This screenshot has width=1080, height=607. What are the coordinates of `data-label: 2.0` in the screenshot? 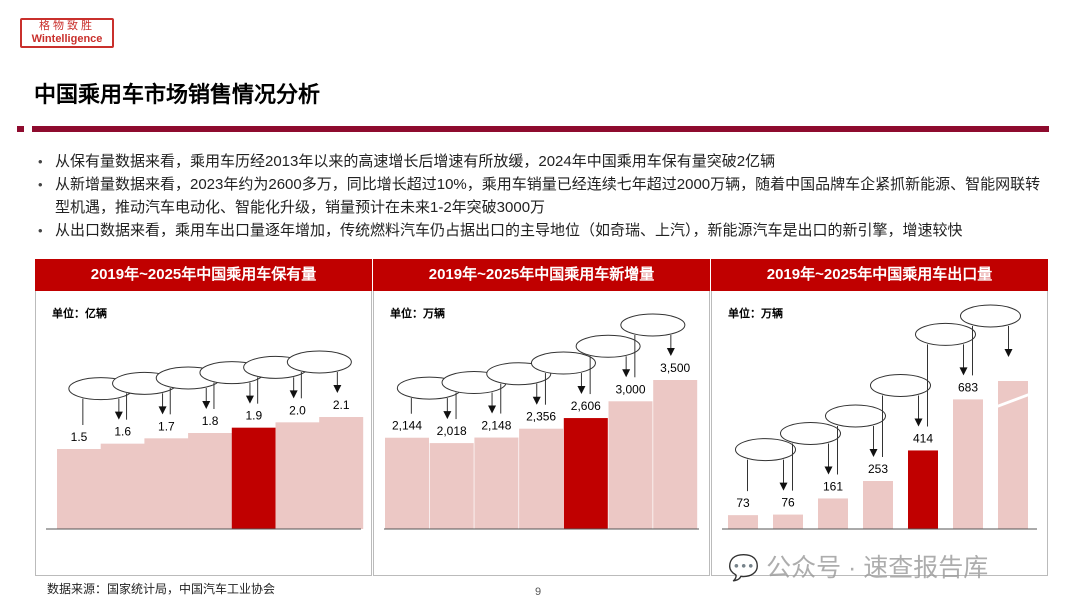 It's located at (297, 410).